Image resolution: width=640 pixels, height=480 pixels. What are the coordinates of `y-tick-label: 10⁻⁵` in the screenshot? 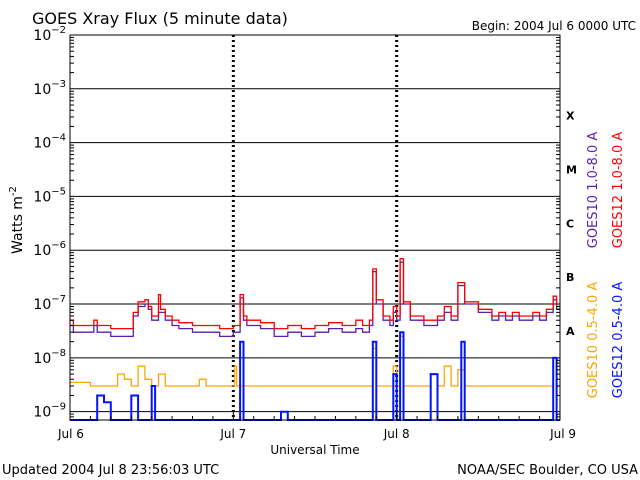 It's located at (49, 195).